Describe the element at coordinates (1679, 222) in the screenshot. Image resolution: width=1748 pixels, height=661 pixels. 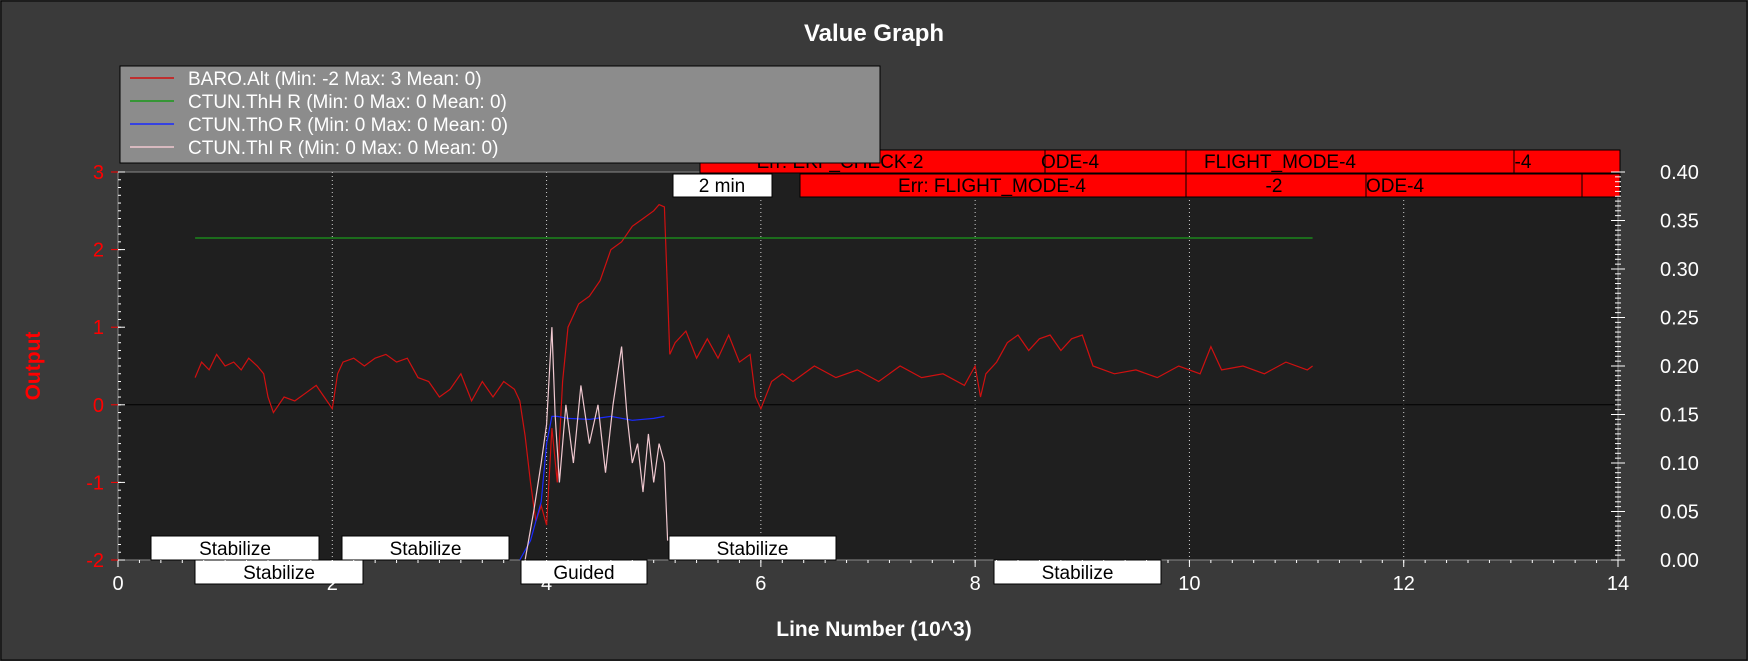
I see `y2-tick-label: 0.35` at that location.